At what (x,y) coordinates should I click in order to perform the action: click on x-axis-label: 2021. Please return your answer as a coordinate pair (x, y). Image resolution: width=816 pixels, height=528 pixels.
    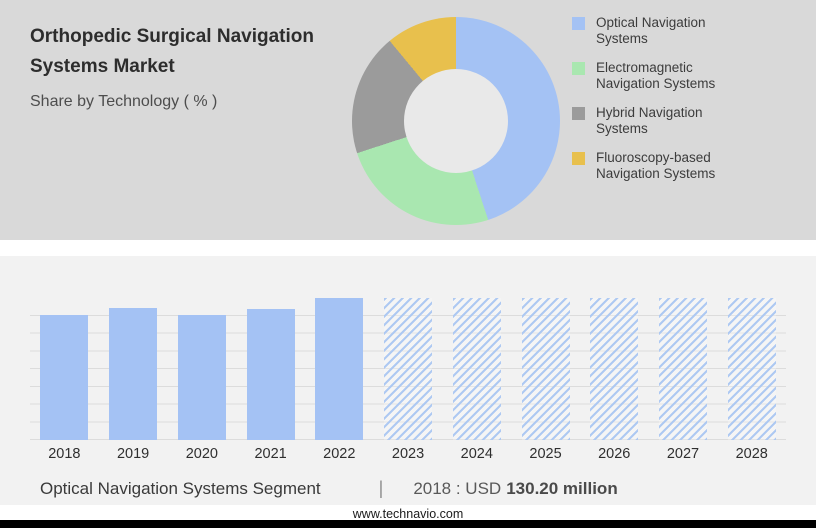
    Looking at the image, I should click on (270, 454).